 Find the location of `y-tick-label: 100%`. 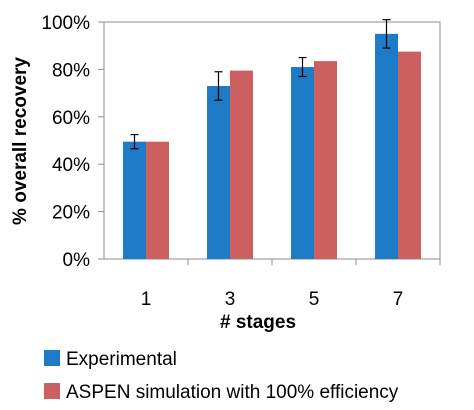

y-tick-label: 100% is located at coordinates (65, 23).